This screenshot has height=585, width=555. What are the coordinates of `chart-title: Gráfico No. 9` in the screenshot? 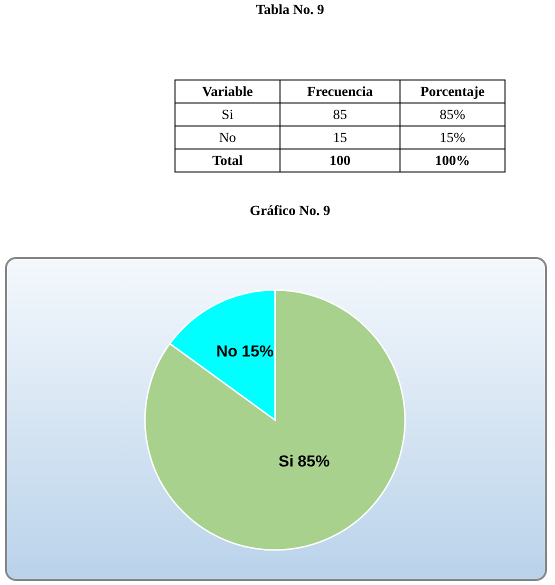 It's located at (290, 211).